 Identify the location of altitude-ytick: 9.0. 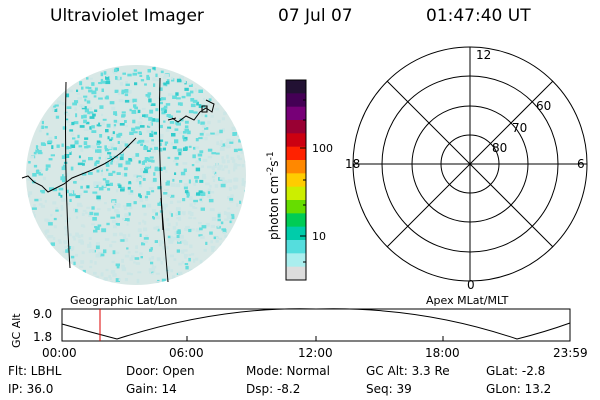
(42, 314).